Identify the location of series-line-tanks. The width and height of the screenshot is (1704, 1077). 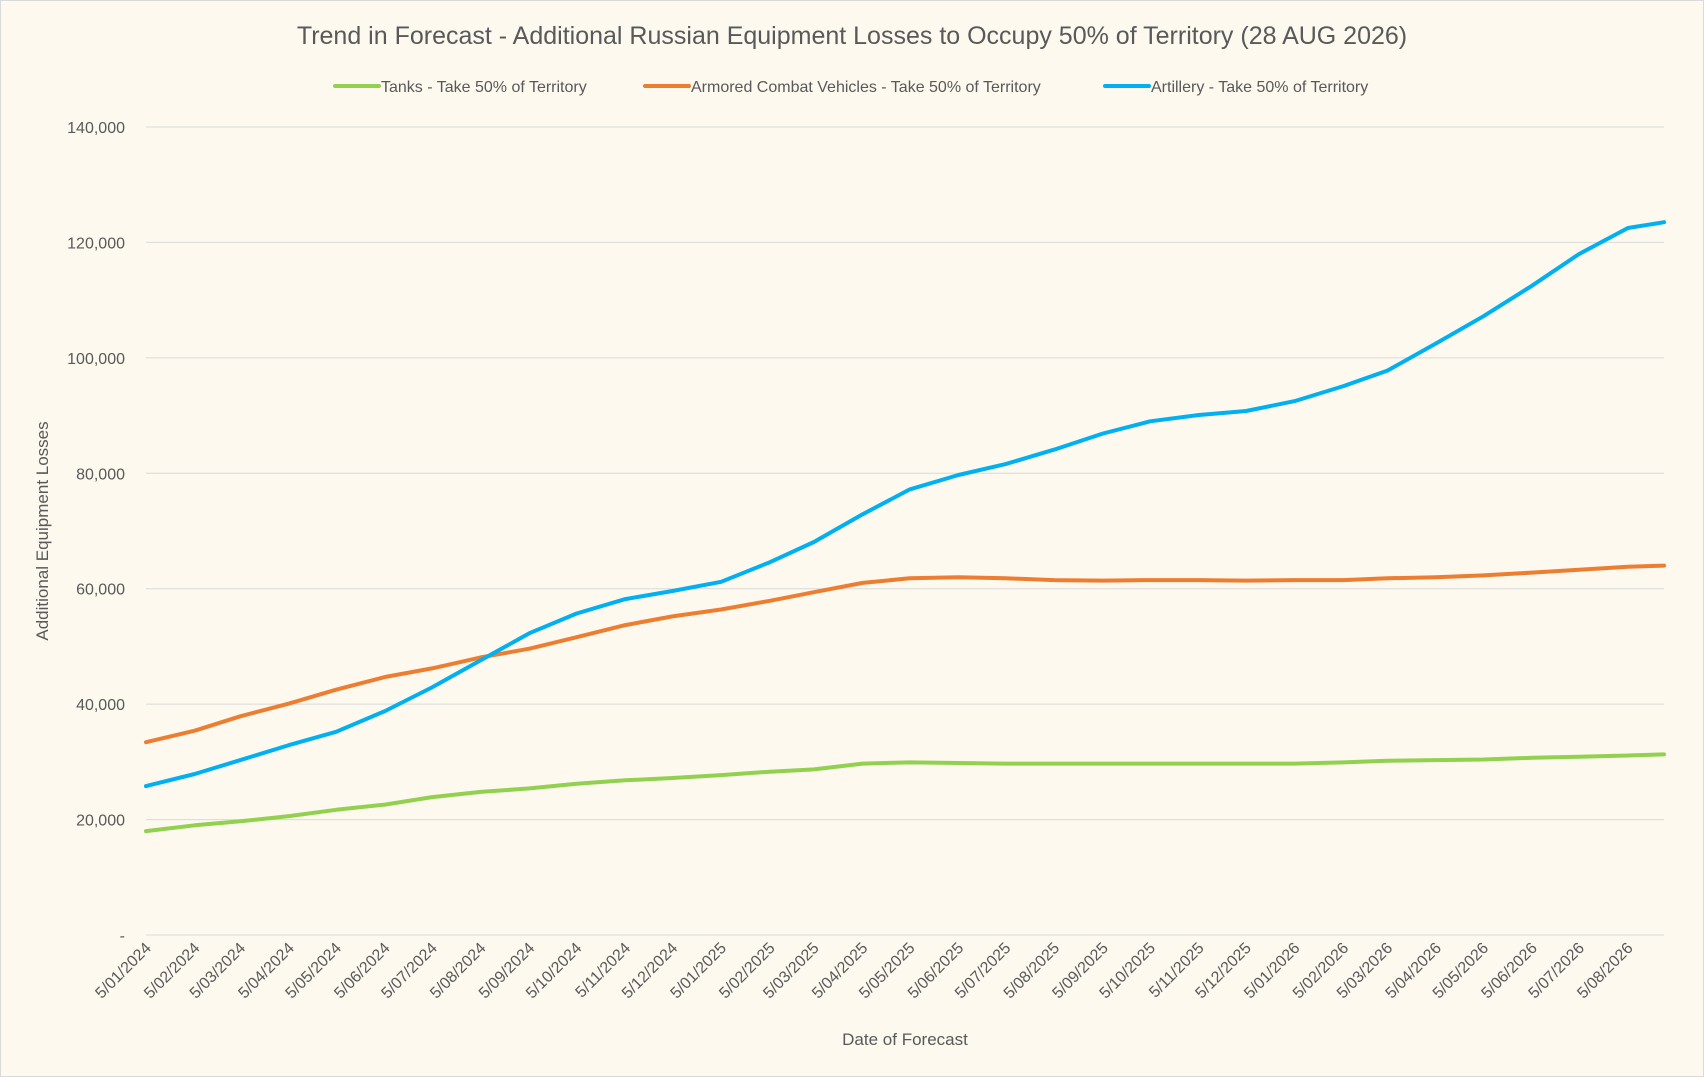
(905, 793).